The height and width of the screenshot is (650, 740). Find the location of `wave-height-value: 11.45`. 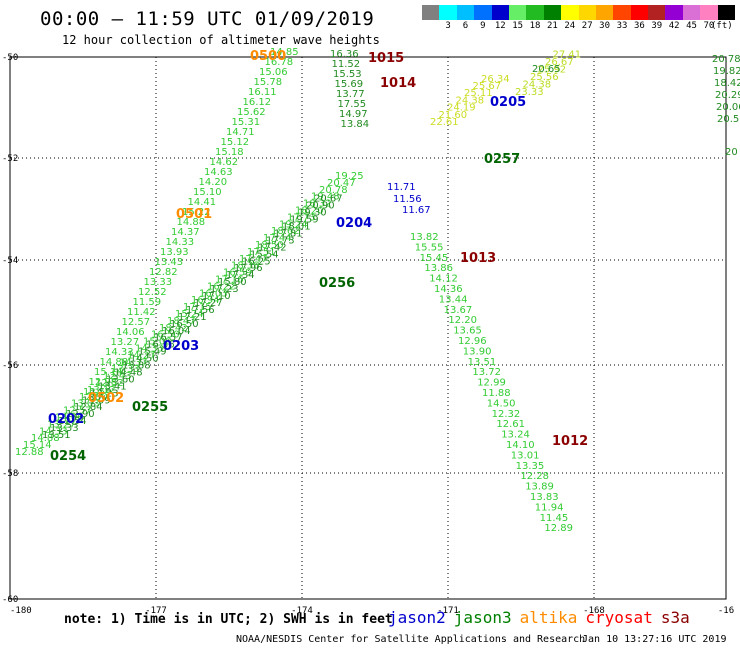

wave-height-value: 11.45 is located at coordinates (554, 518).